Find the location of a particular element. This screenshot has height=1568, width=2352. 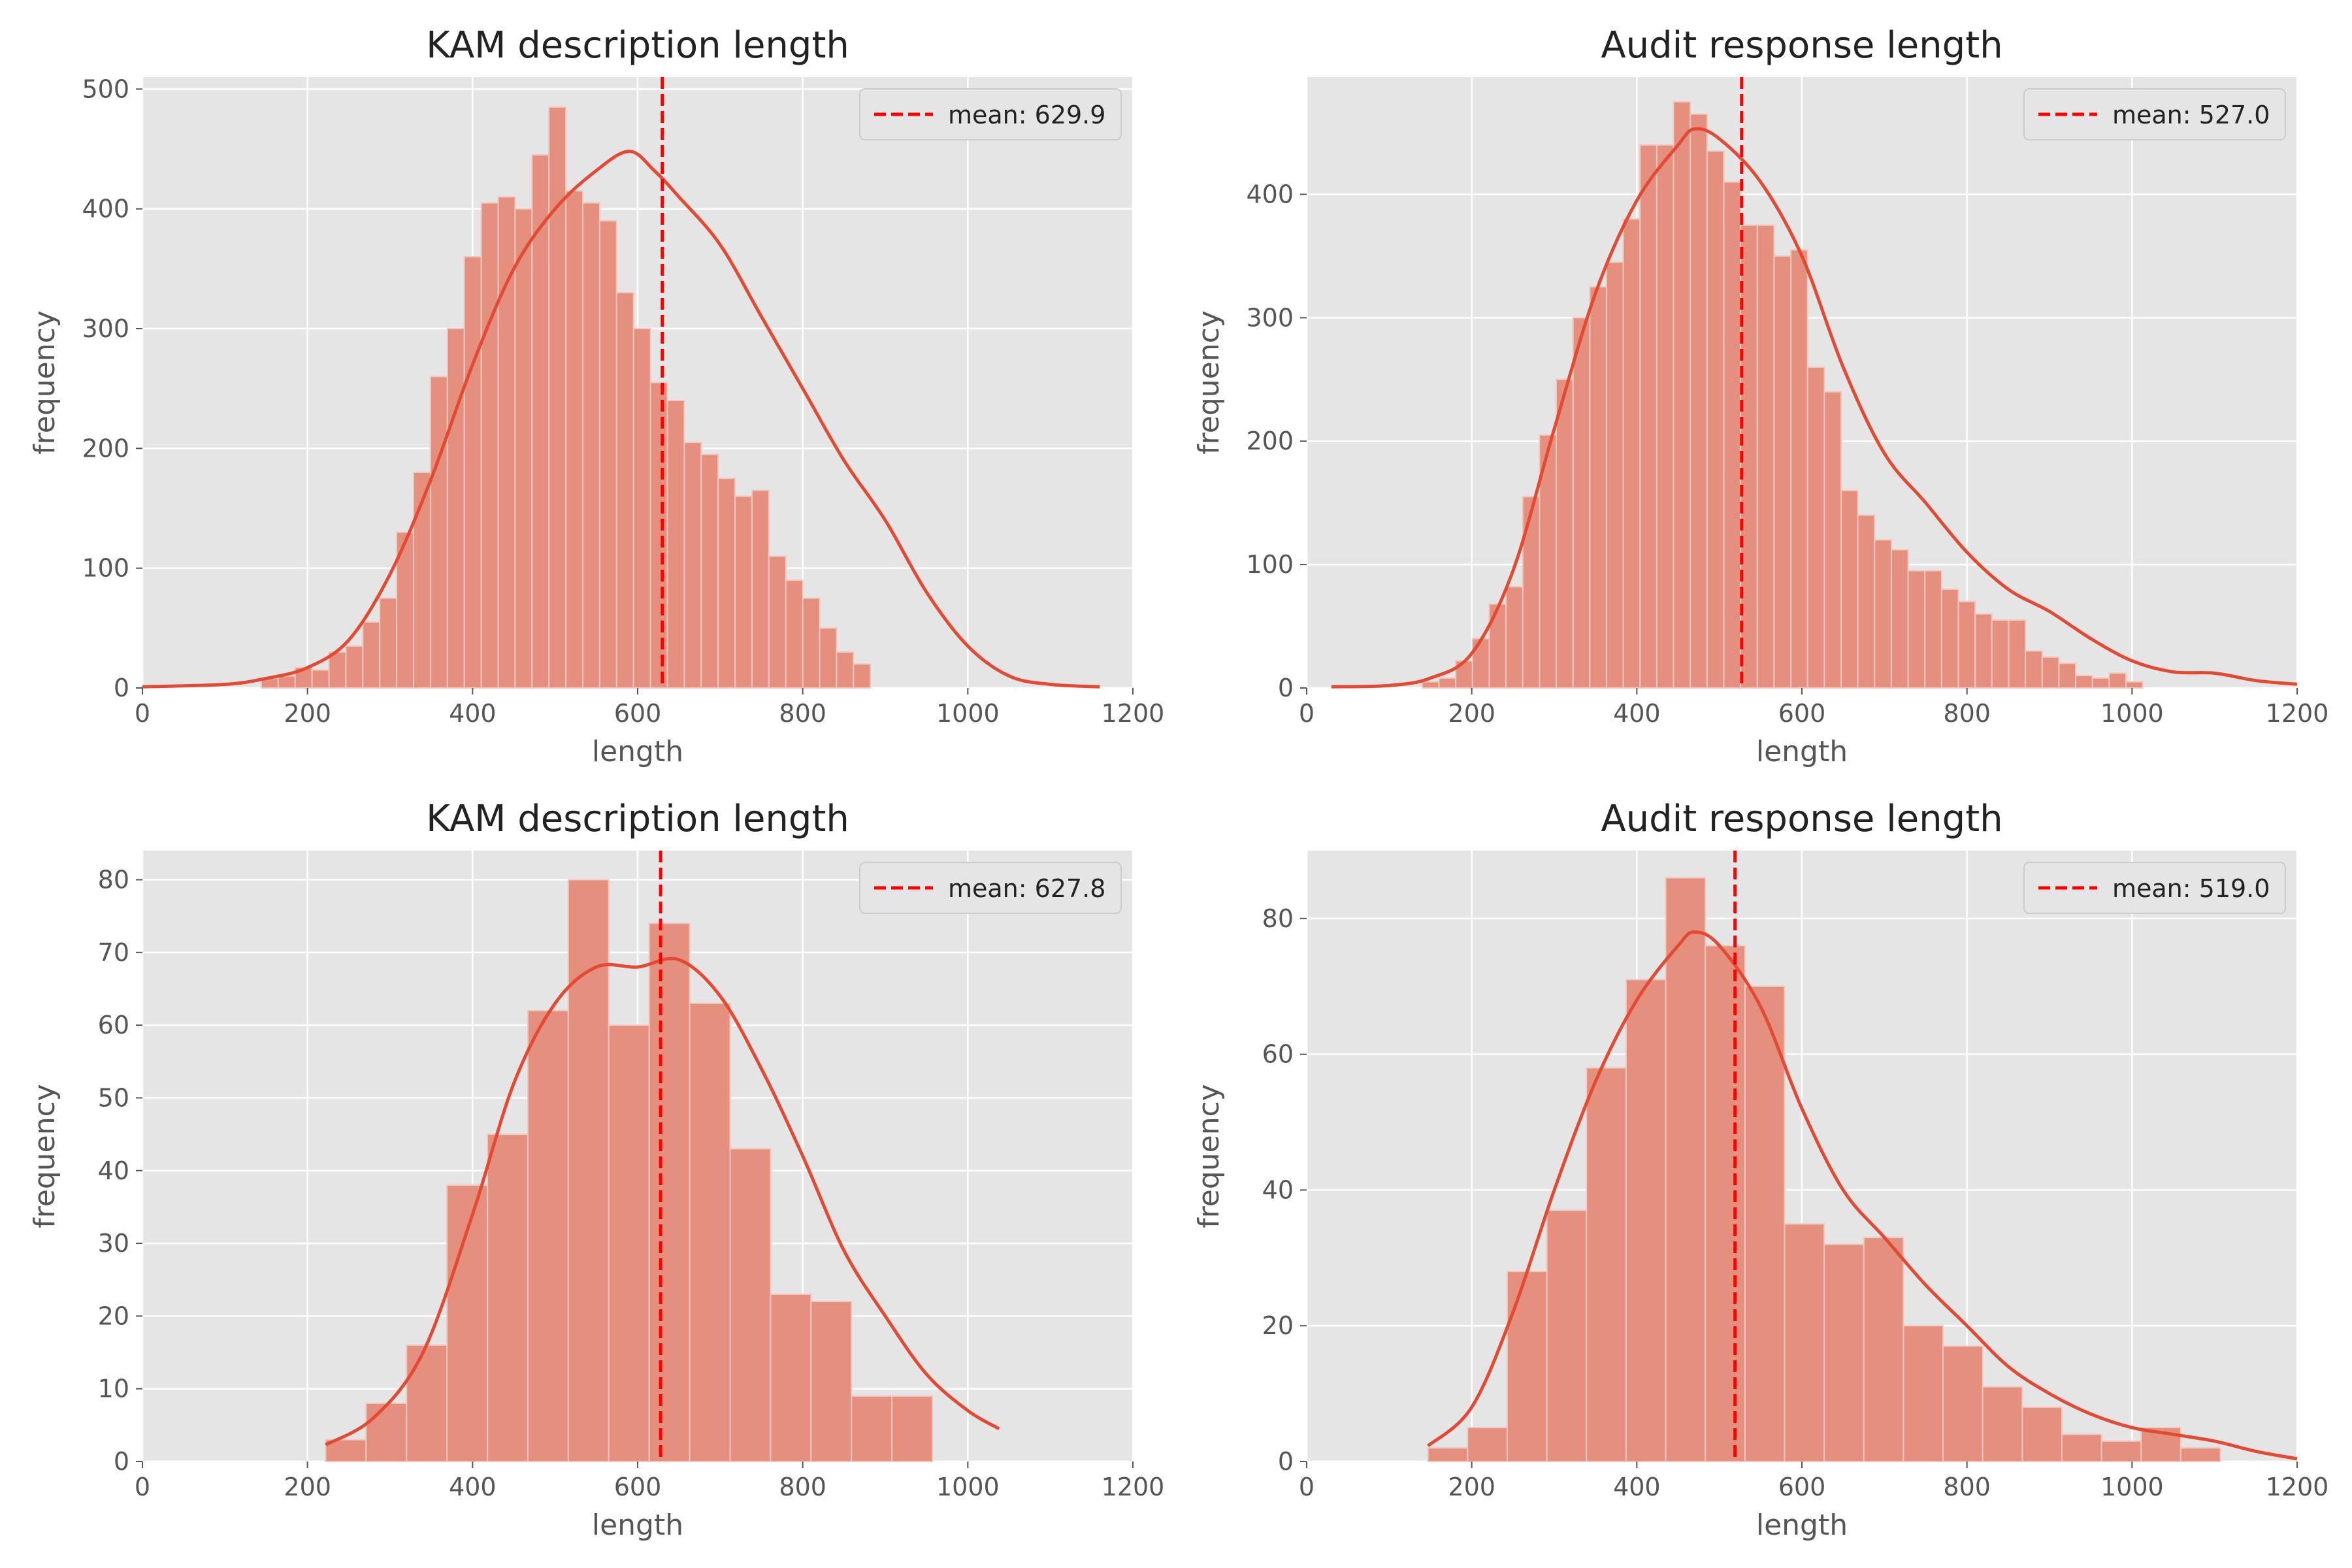

legend-label: mean: 629.9 is located at coordinates (1026, 115).